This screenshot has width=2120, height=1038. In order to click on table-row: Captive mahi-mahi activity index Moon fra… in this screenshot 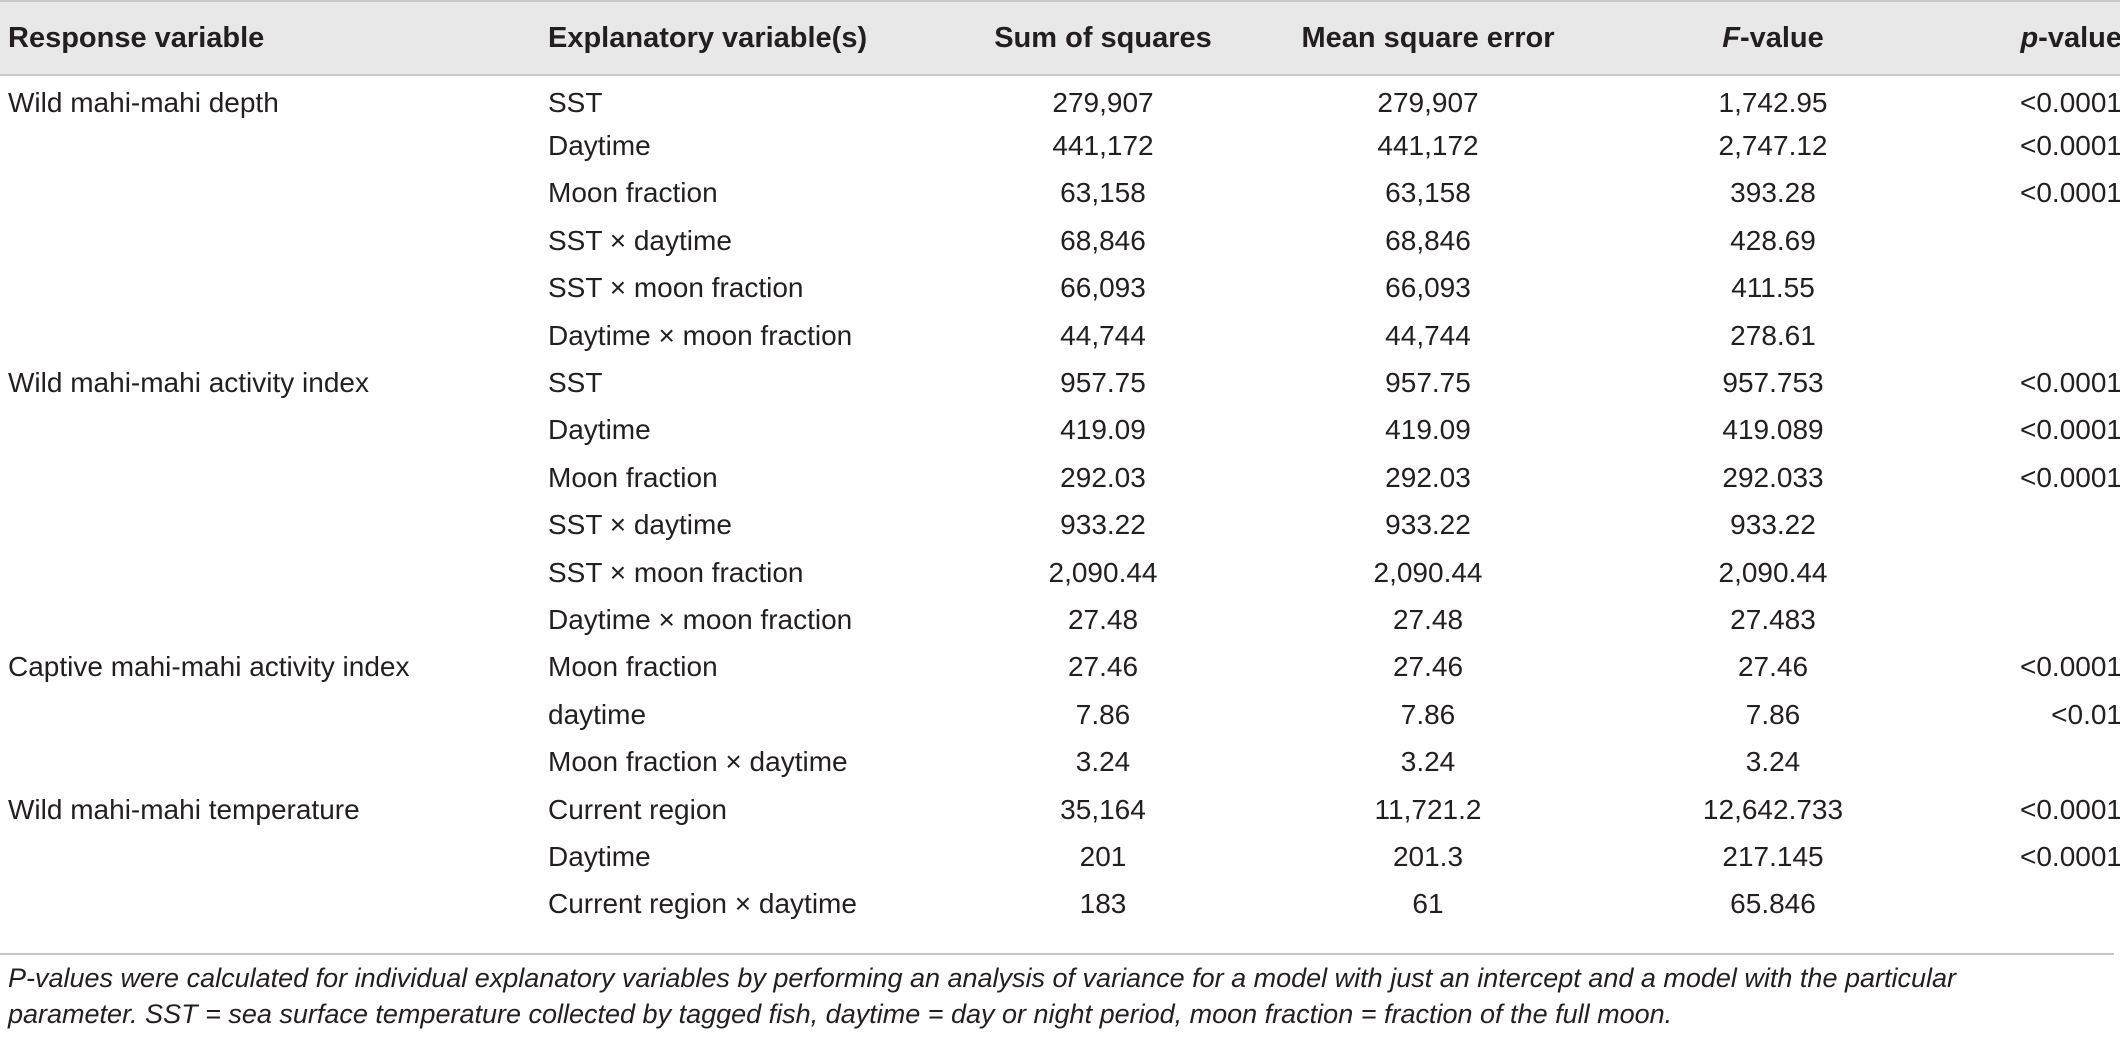, I will do `click(1060, 667)`.